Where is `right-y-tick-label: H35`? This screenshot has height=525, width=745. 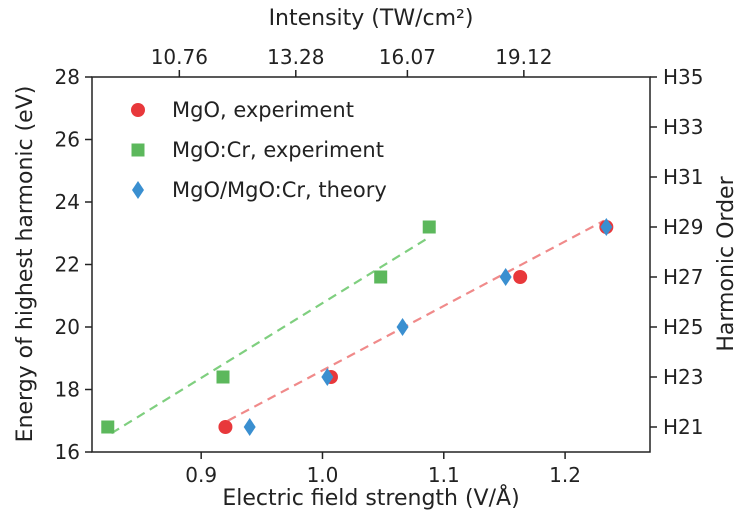 right-y-tick-label: H35 is located at coordinates (683, 77).